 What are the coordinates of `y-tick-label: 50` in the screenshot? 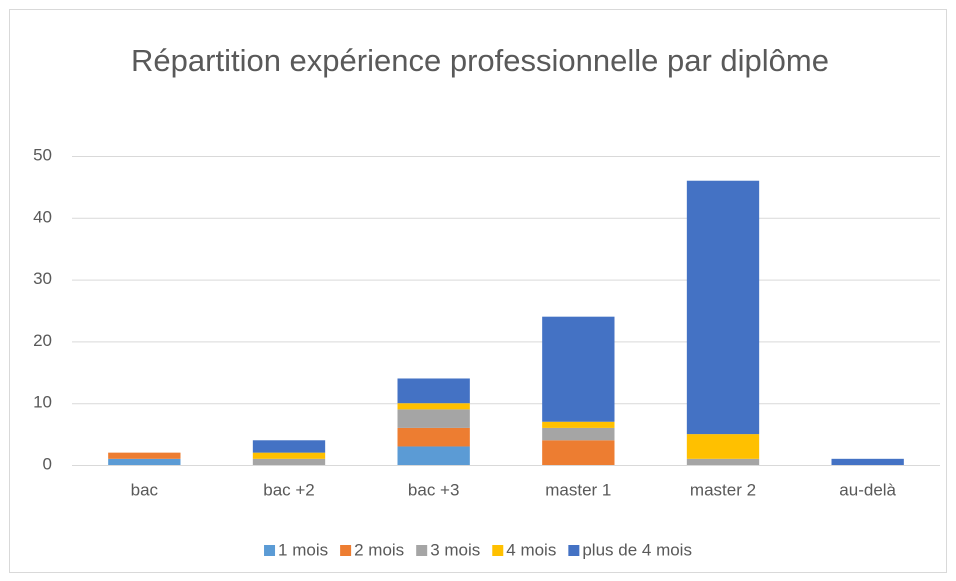 It's located at (42, 154).